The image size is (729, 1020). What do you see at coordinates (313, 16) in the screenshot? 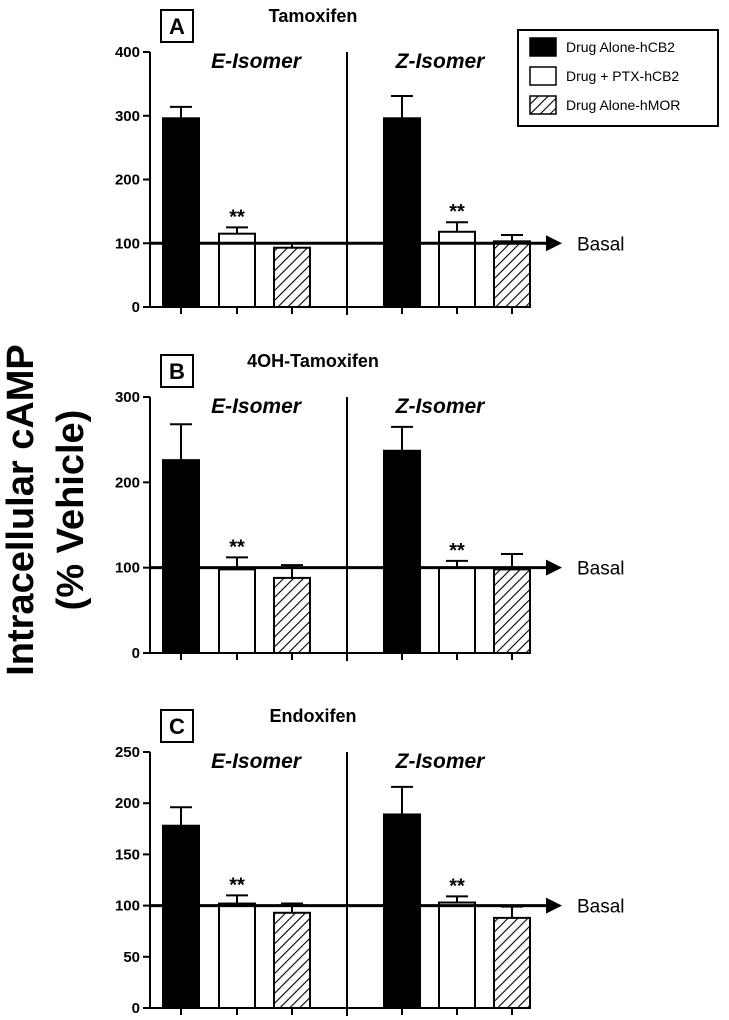
I see `chart-title: Tamoxifen` at bounding box center [313, 16].